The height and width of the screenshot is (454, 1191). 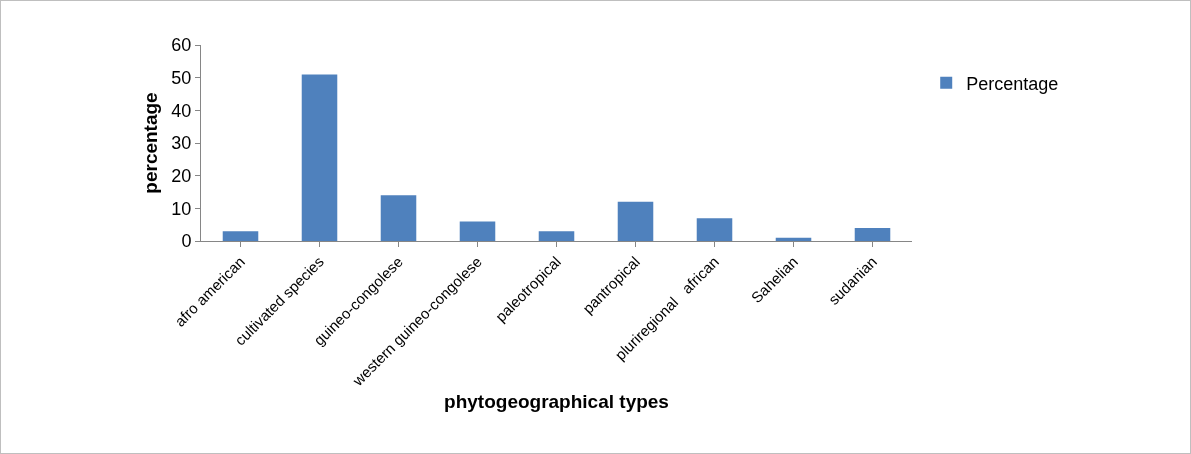 What do you see at coordinates (181, 110) in the screenshot?
I see `y-tick-label: 40` at bounding box center [181, 110].